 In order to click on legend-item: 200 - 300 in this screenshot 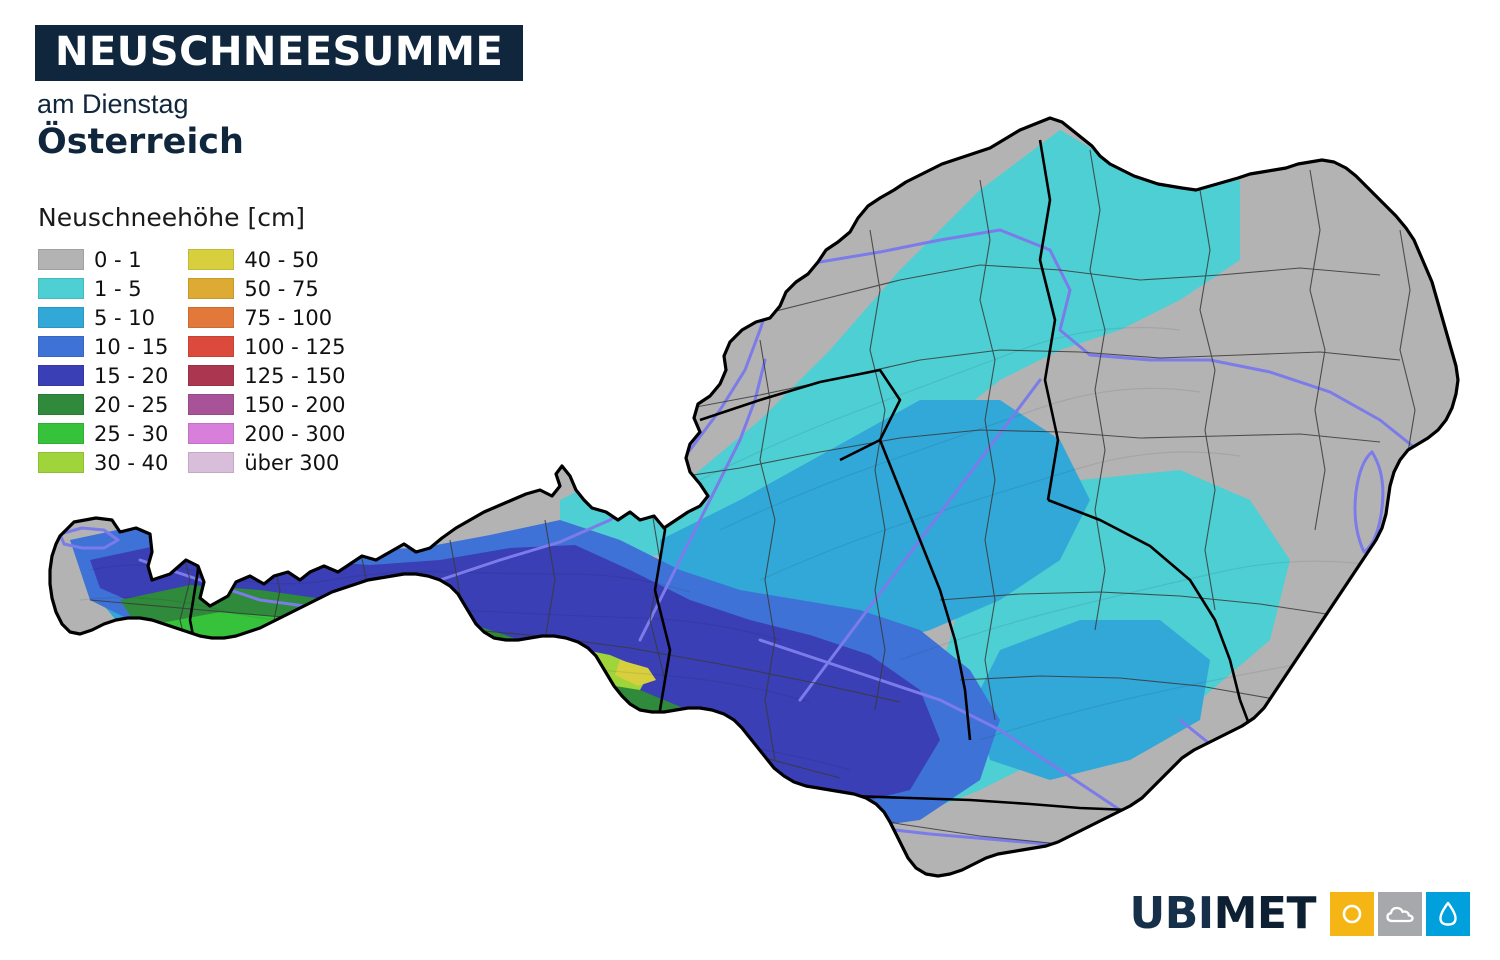, I will do `click(266, 433)`.